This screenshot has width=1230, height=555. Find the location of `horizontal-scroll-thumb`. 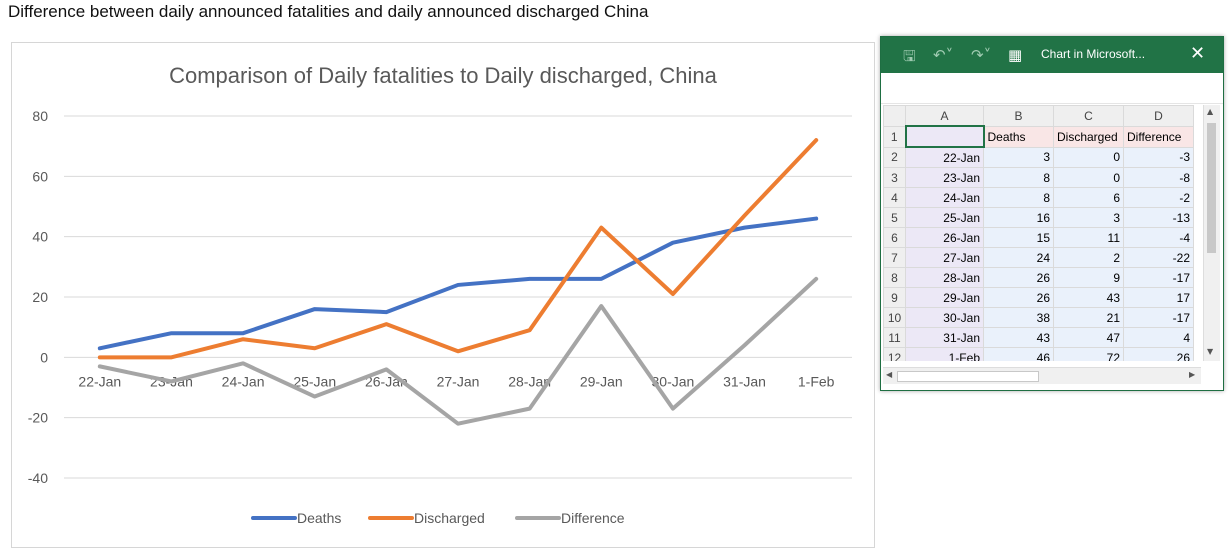

horizontal-scroll-thumb is located at coordinates (968, 376).